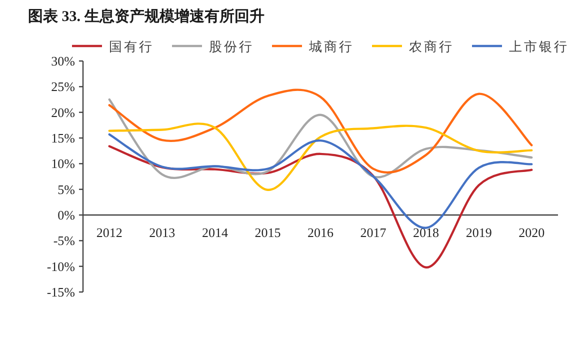 This screenshot has width=588, height=337. Describe the element at coordinates (63, 164) in the screenshot. I see `y-tick-label: 10%` at that location.